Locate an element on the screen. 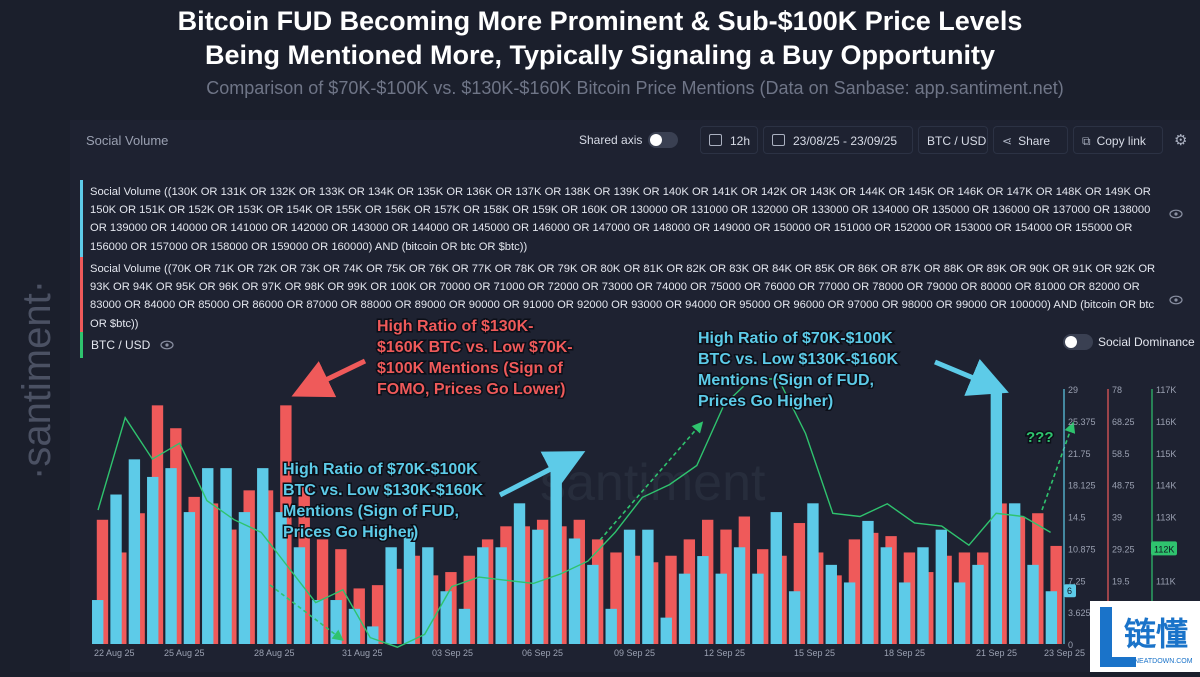  btc-usd-legend: BTC / USD is located at coordinates (131, 345).